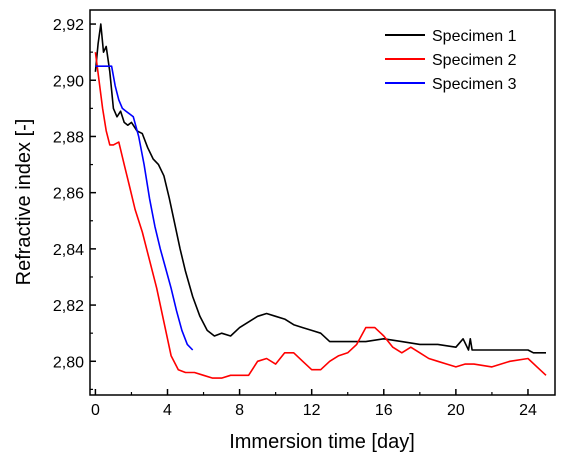  What do you see at coordinates (167, 410) in the screenshot?
I see `x-tick-label: 4` at bounding box center [167, 410].